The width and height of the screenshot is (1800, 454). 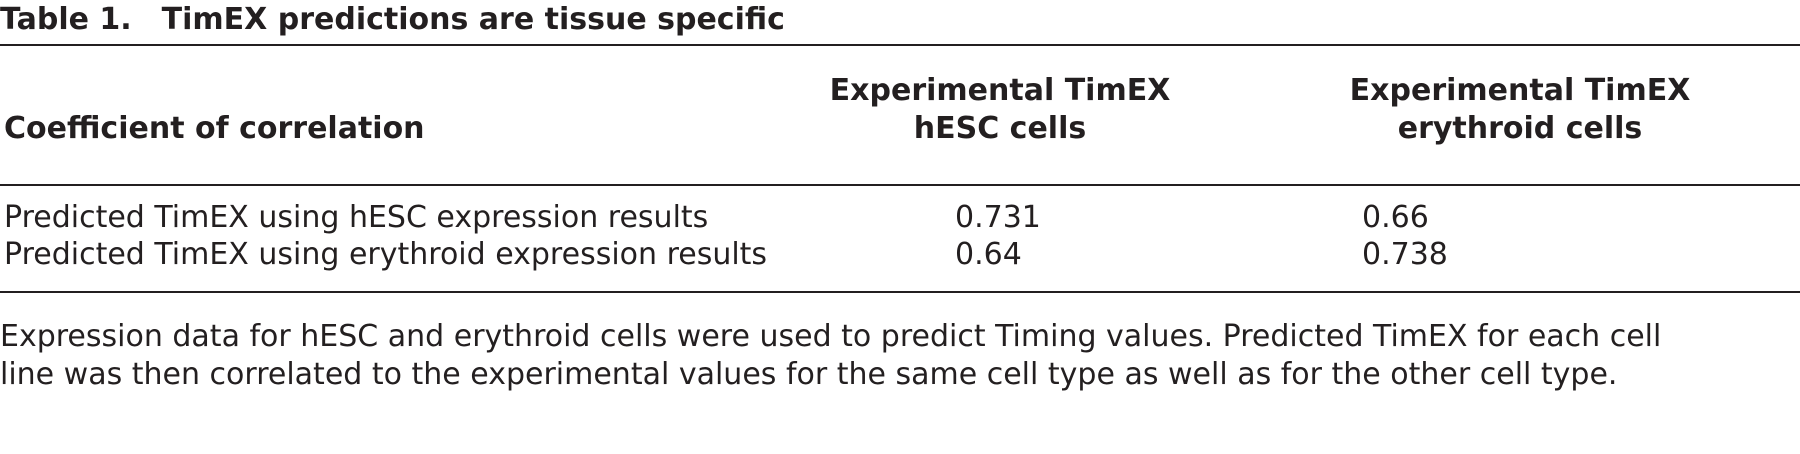 I want to click on table-cell: 0.64, so click(x=988, y=254).